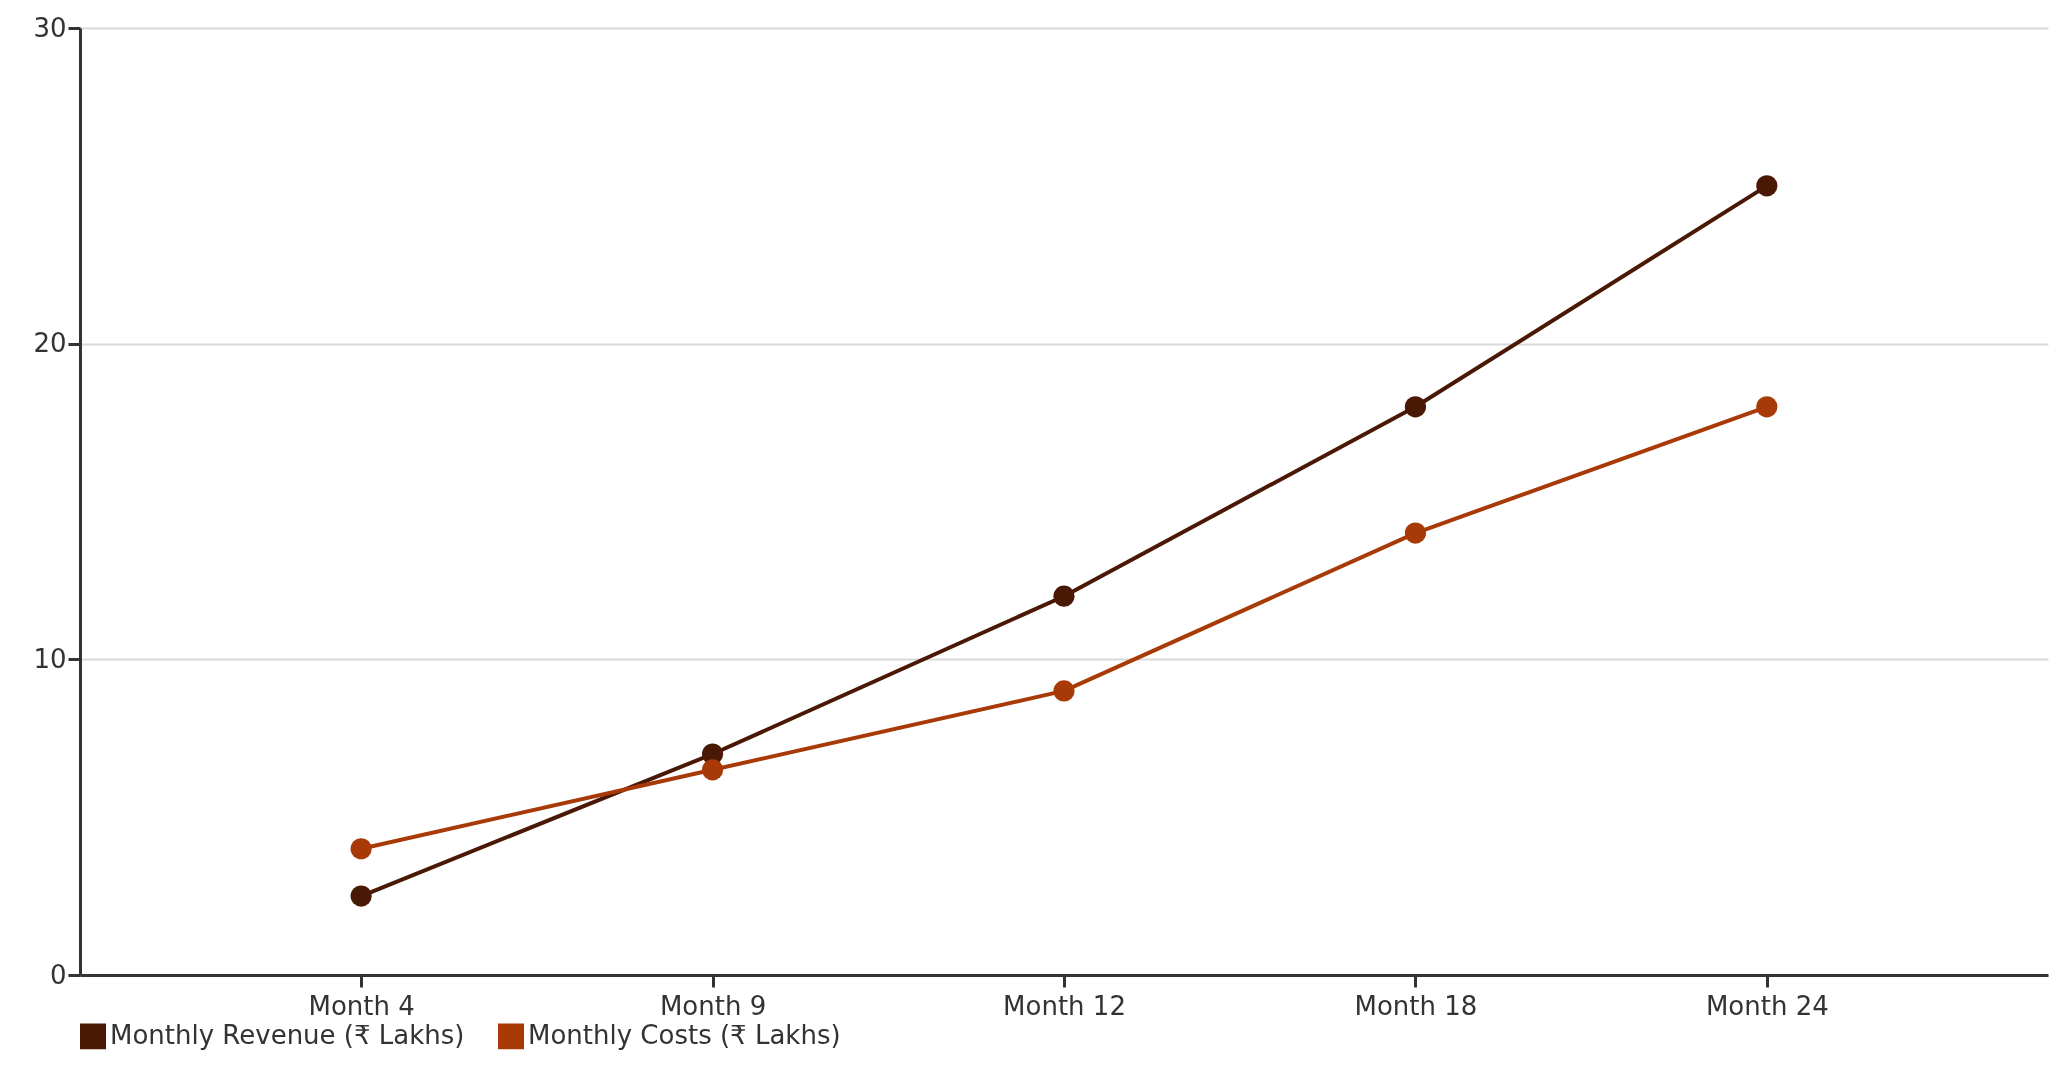 Image resolution: width=2055 pixels, height=1079 pixels. What do you see at coordinates (50, 343) in the screenshot?
I see `y-tick-label: 20` at bounding box center [50, 343].